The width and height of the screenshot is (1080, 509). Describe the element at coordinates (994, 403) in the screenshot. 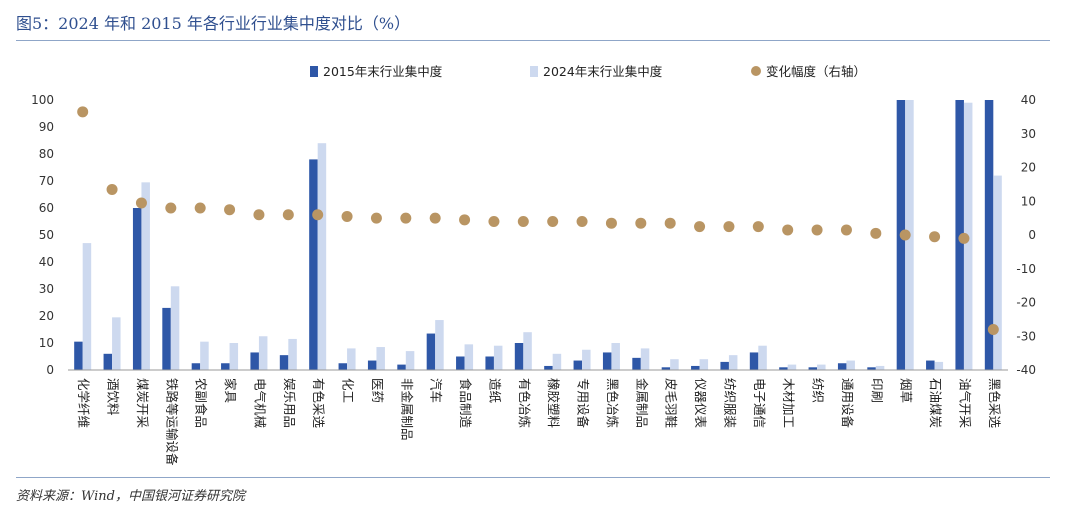

I see `x-category-label: 黑色采选` at that location.